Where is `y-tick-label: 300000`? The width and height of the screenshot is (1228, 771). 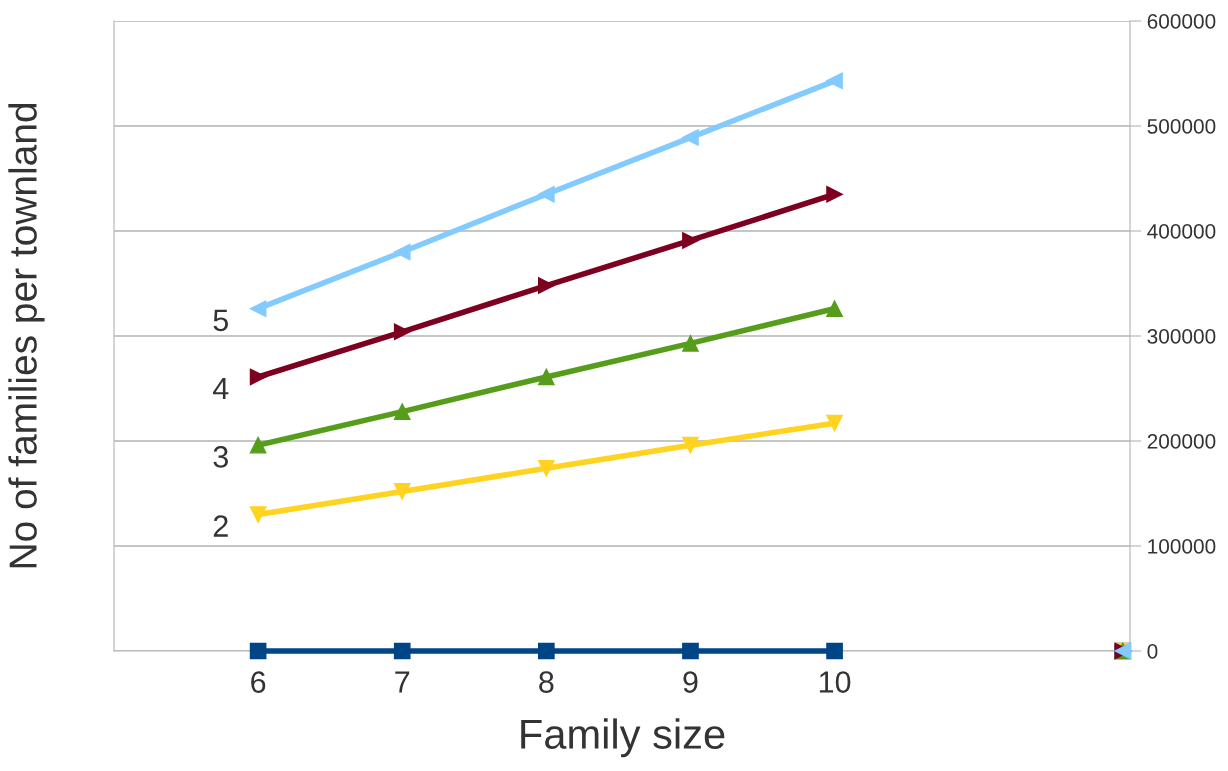 y-tick-label: 300000 is located at coordinates (1181, 336).